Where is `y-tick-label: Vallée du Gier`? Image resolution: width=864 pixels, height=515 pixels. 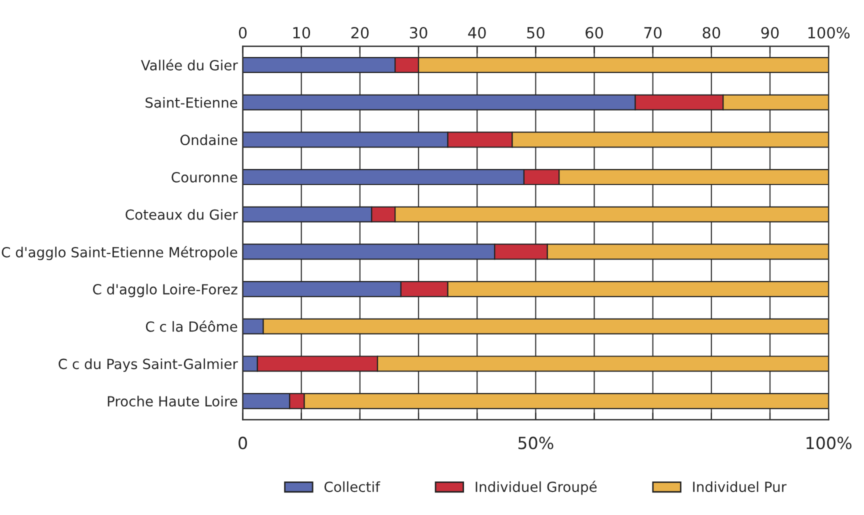 y-tick-label: Vallée du Gier is located at coordinates (189, 64).